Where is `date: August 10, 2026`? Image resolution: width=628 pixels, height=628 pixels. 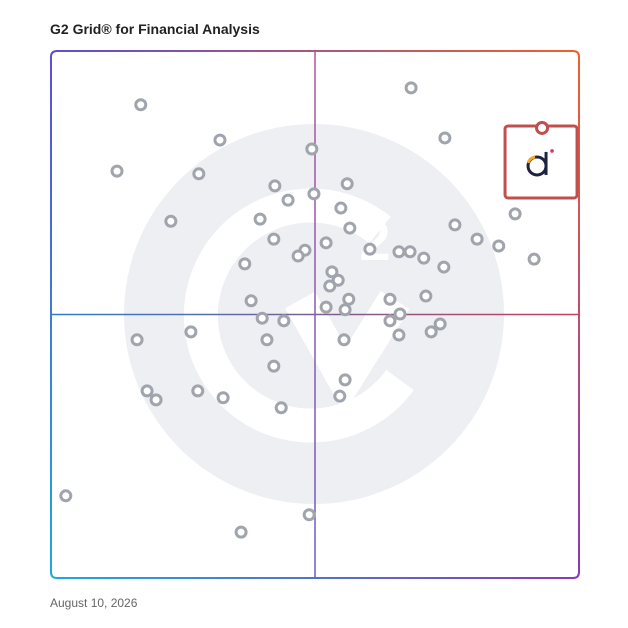 date: August 10, 2026 is located at coordinates (94, 603).